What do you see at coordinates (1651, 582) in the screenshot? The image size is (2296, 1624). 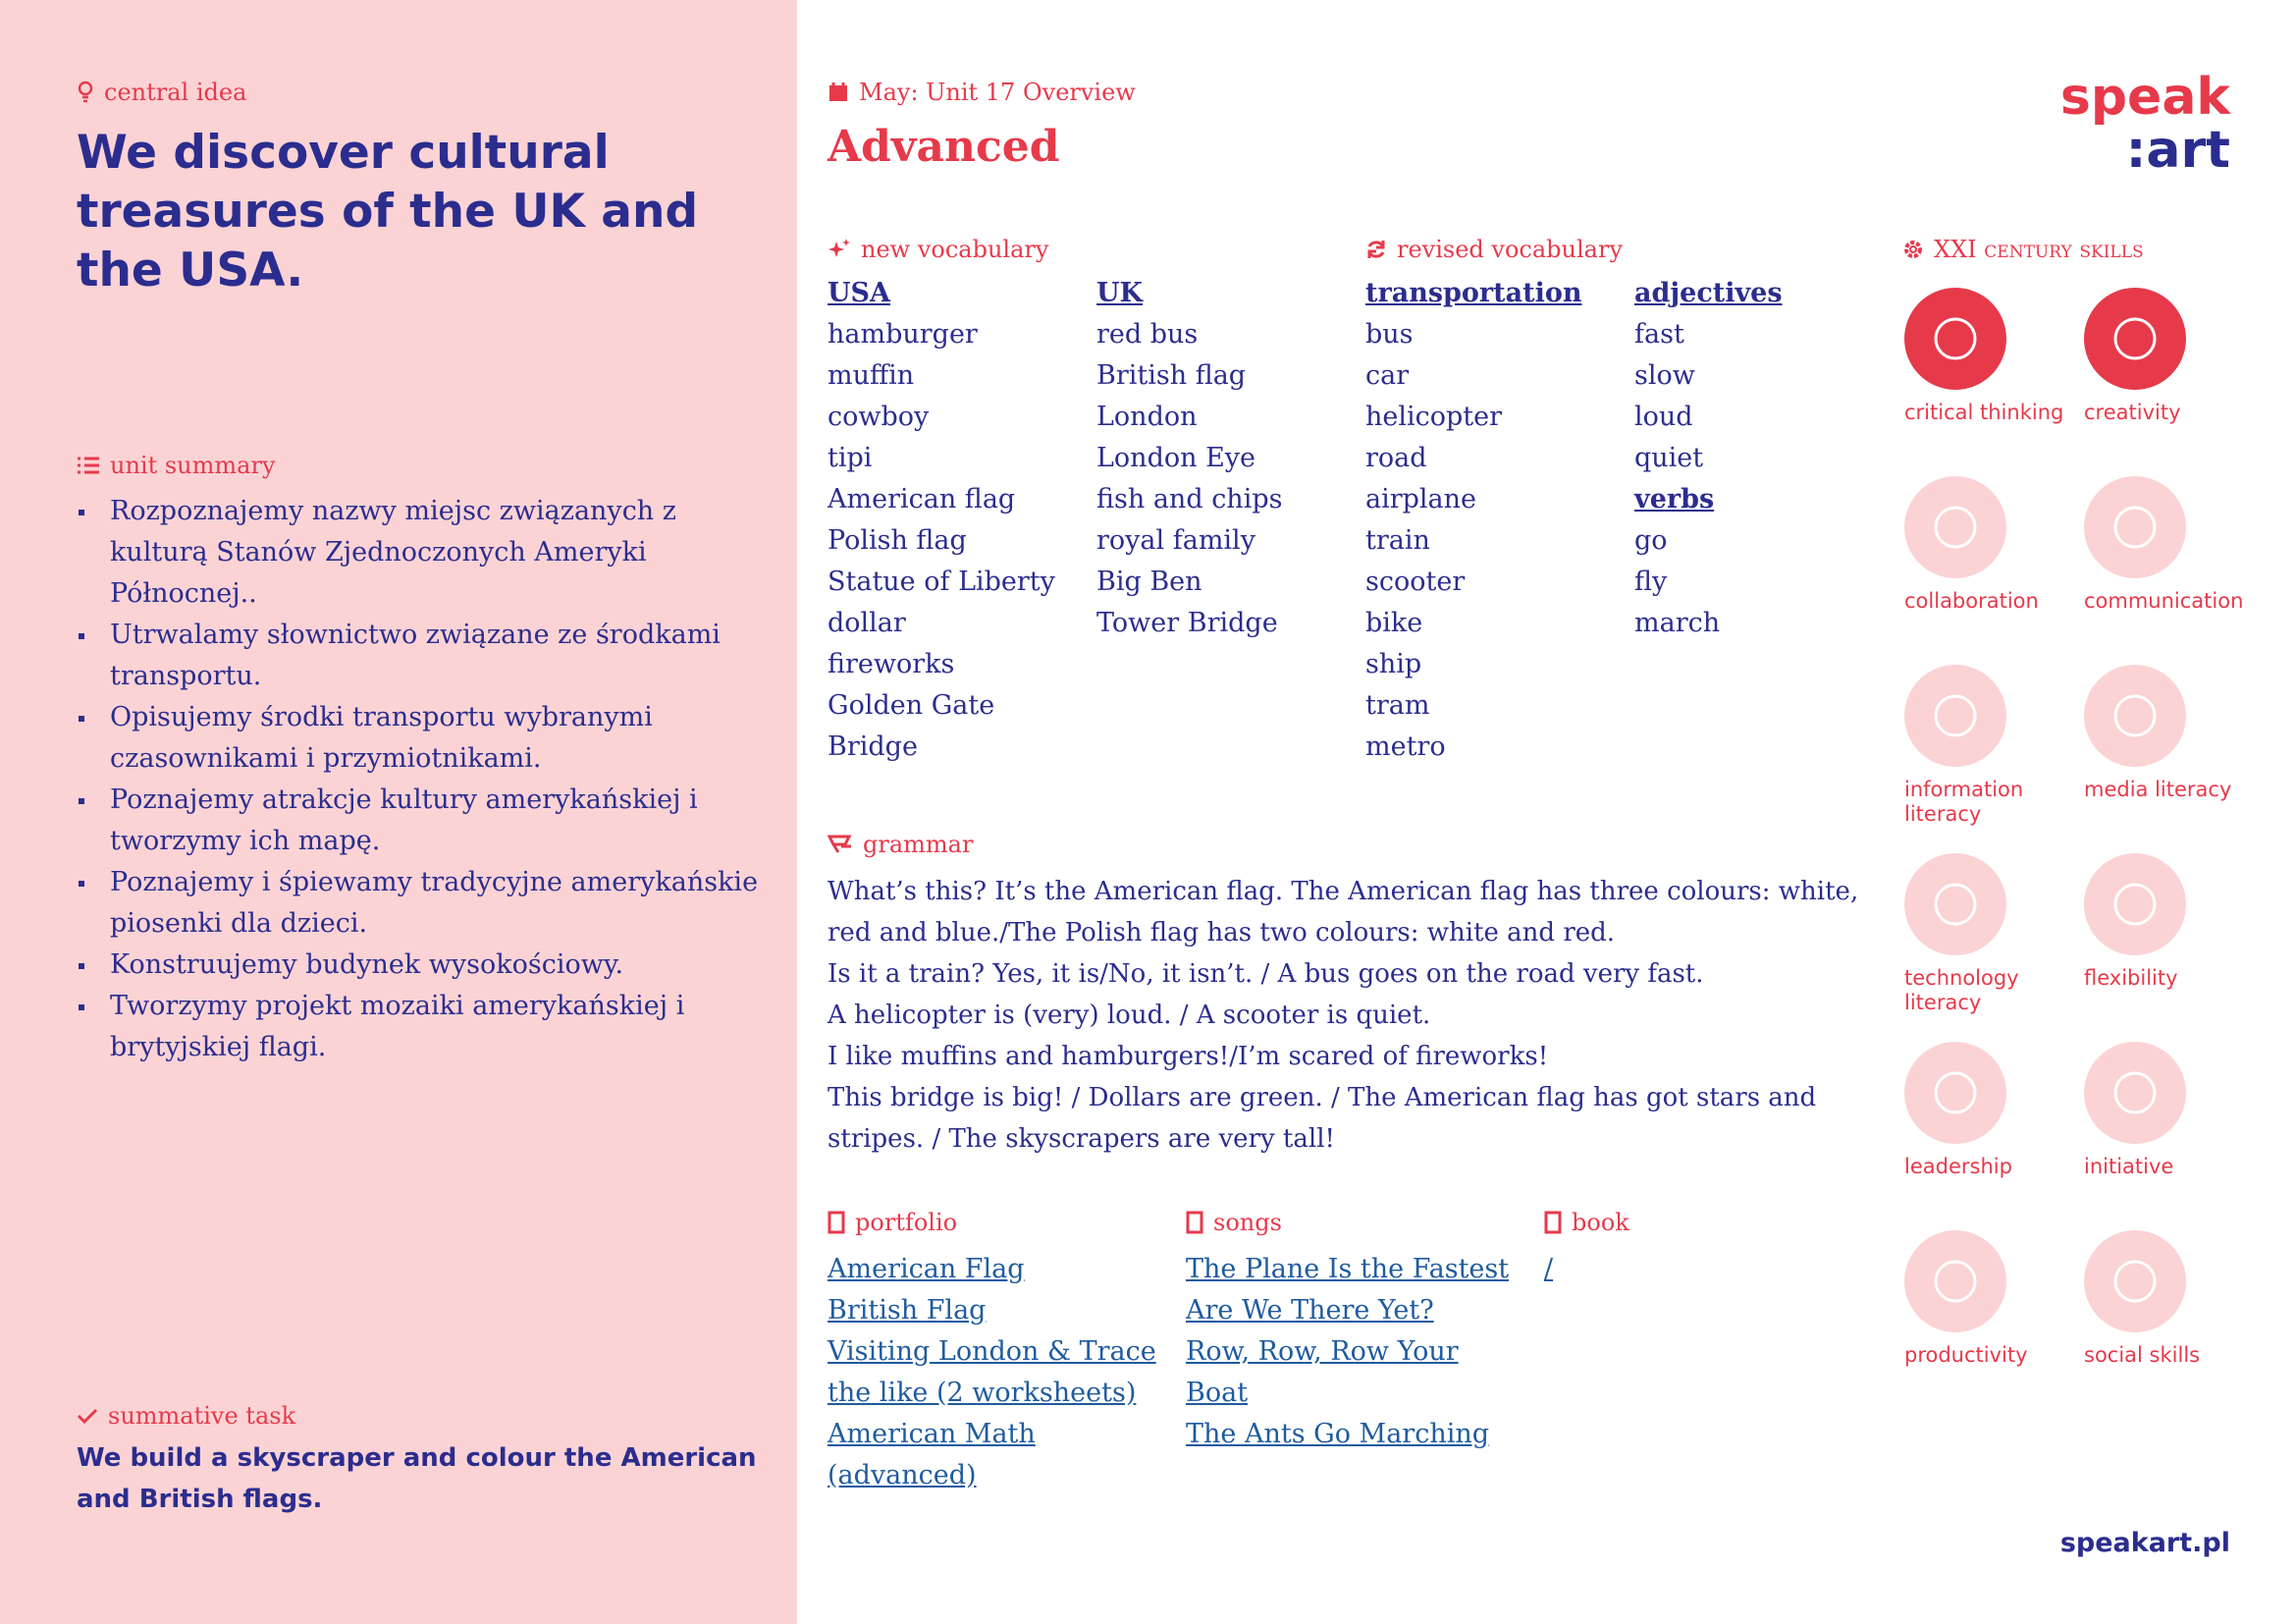 I see `vocab-item: fly` at bounding box center [1651, 582].